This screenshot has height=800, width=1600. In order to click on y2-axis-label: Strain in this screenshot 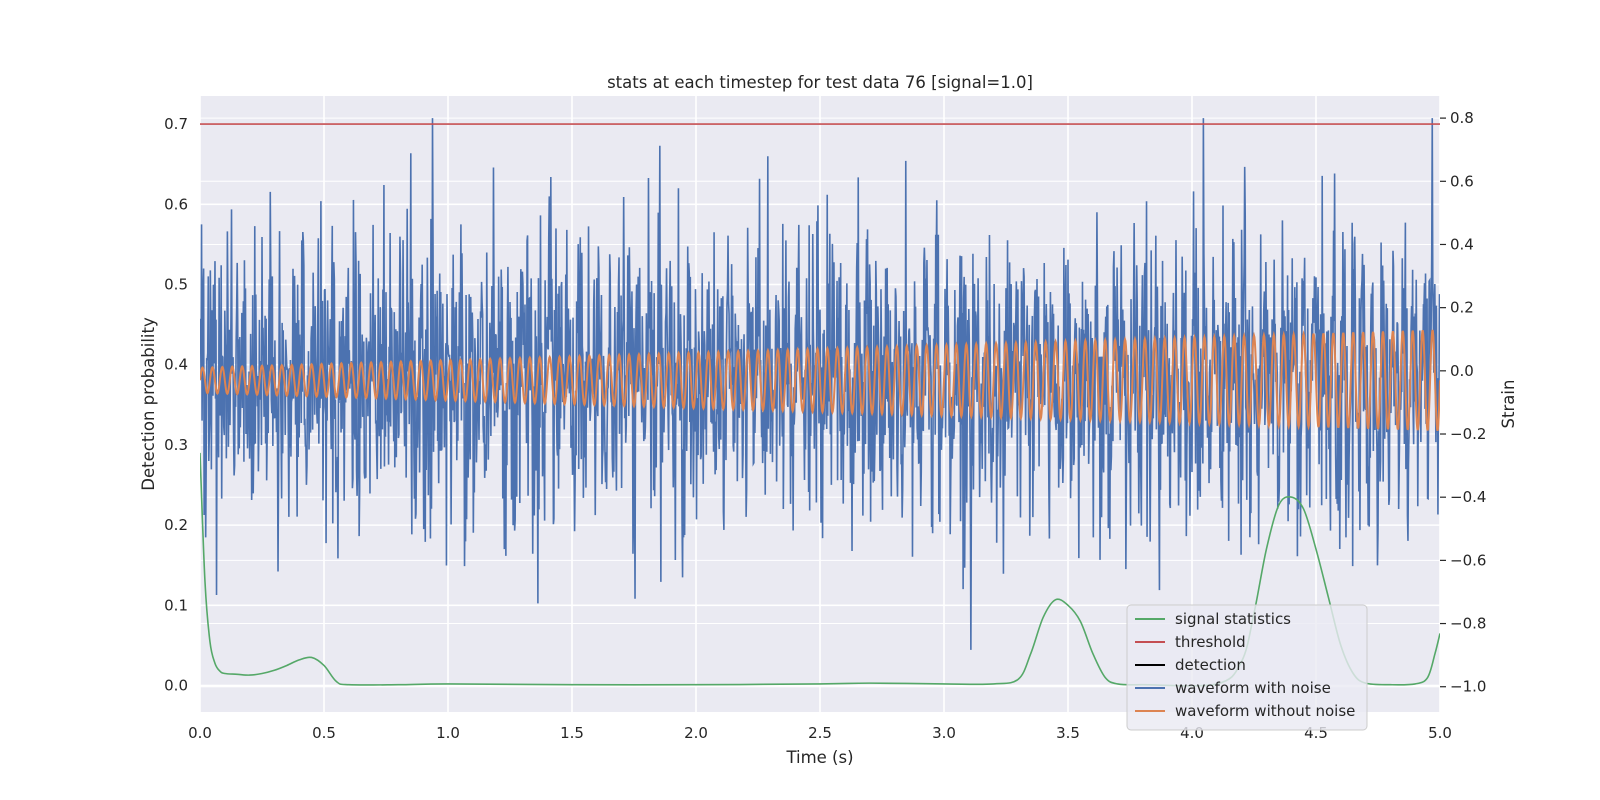, I will do `click(1508, 404)`.